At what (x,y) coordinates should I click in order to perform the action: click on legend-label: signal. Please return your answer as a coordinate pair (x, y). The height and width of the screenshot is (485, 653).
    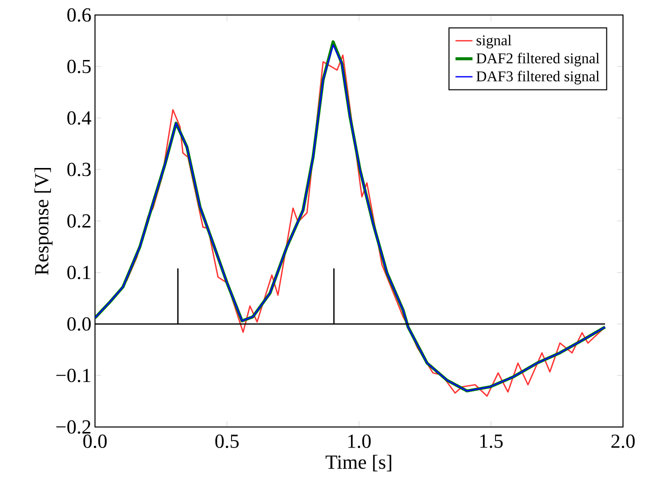
    Looking at the image, I should click on (494, 41).